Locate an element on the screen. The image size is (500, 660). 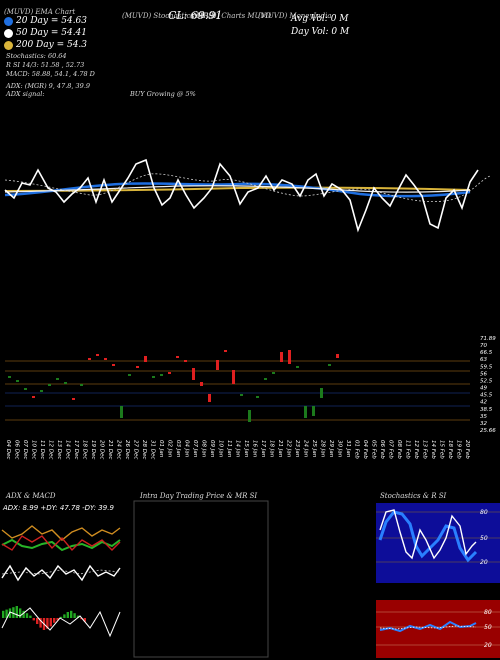
price-label: 63 is located at coordinates (483, 360).